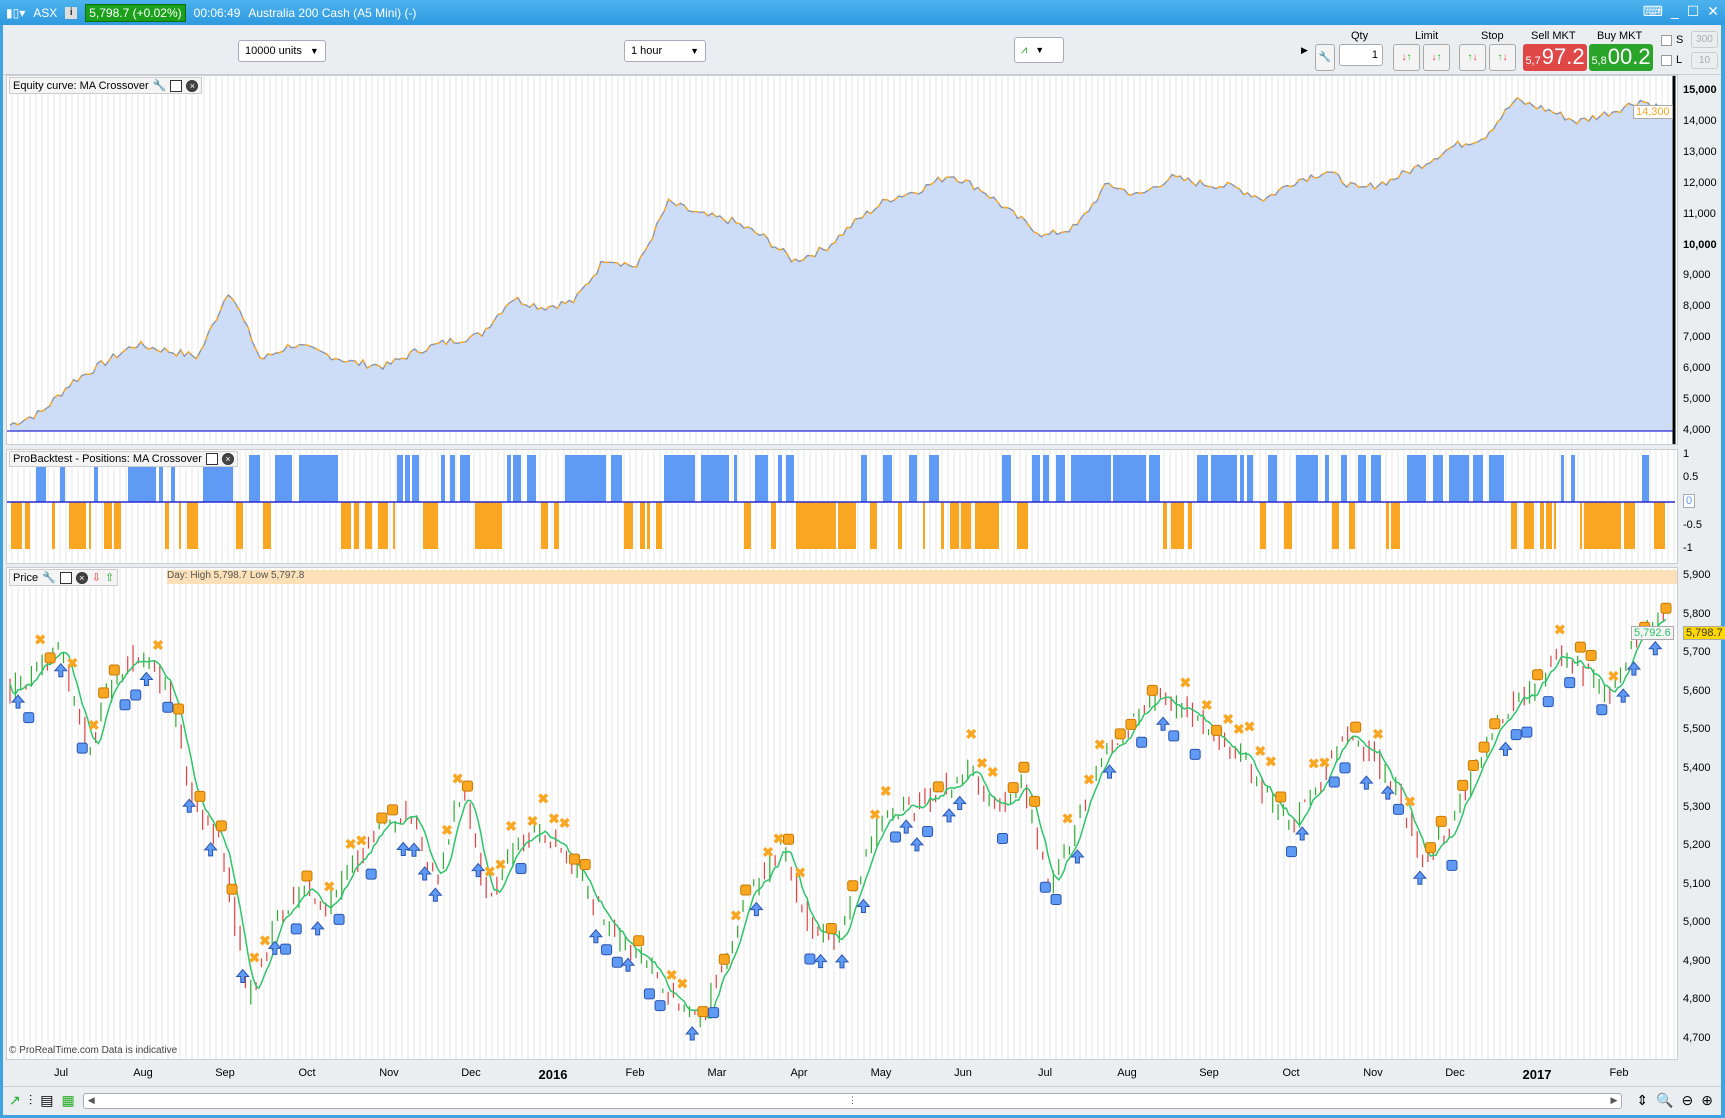 This screenshot has height=1118, width=1725. Describe the element at coordinates (1704, 60) in the screenshot. I see `l-value-input: 10` at that location.